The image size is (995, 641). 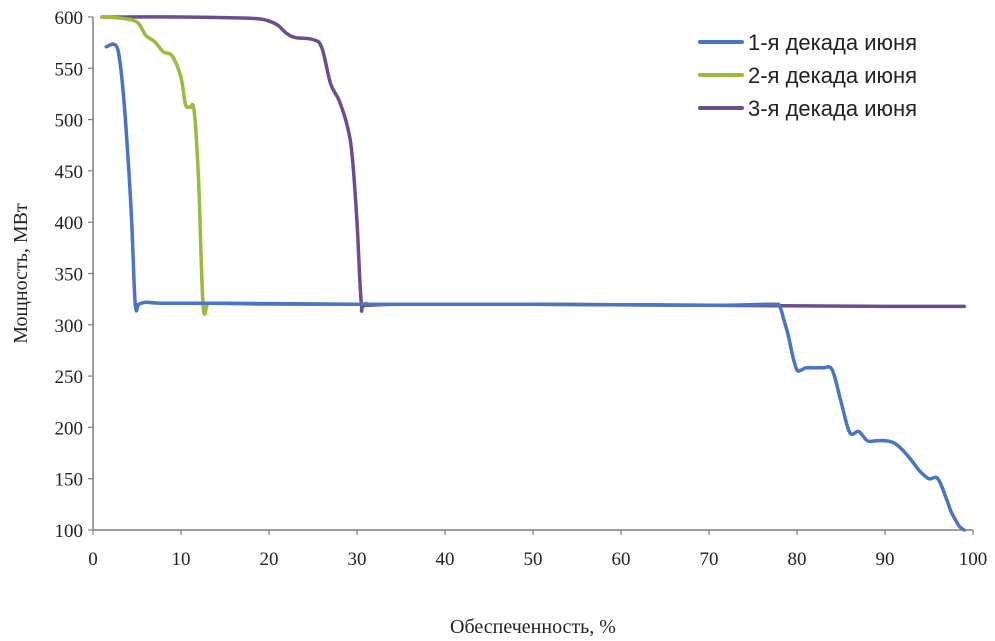 What do you see at coordinates (21, 273) in the screenshot?
I see `y-axis-title: Мощность, МВт` at bounding box center [21, 273].